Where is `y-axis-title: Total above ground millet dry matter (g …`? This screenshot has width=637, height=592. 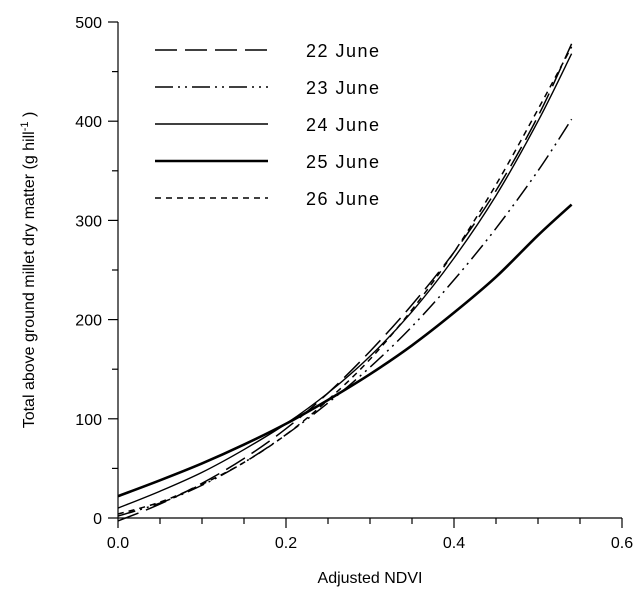 y-axis-title: Total above ground millet dry matter (g … is located at coordinates (28, 270).